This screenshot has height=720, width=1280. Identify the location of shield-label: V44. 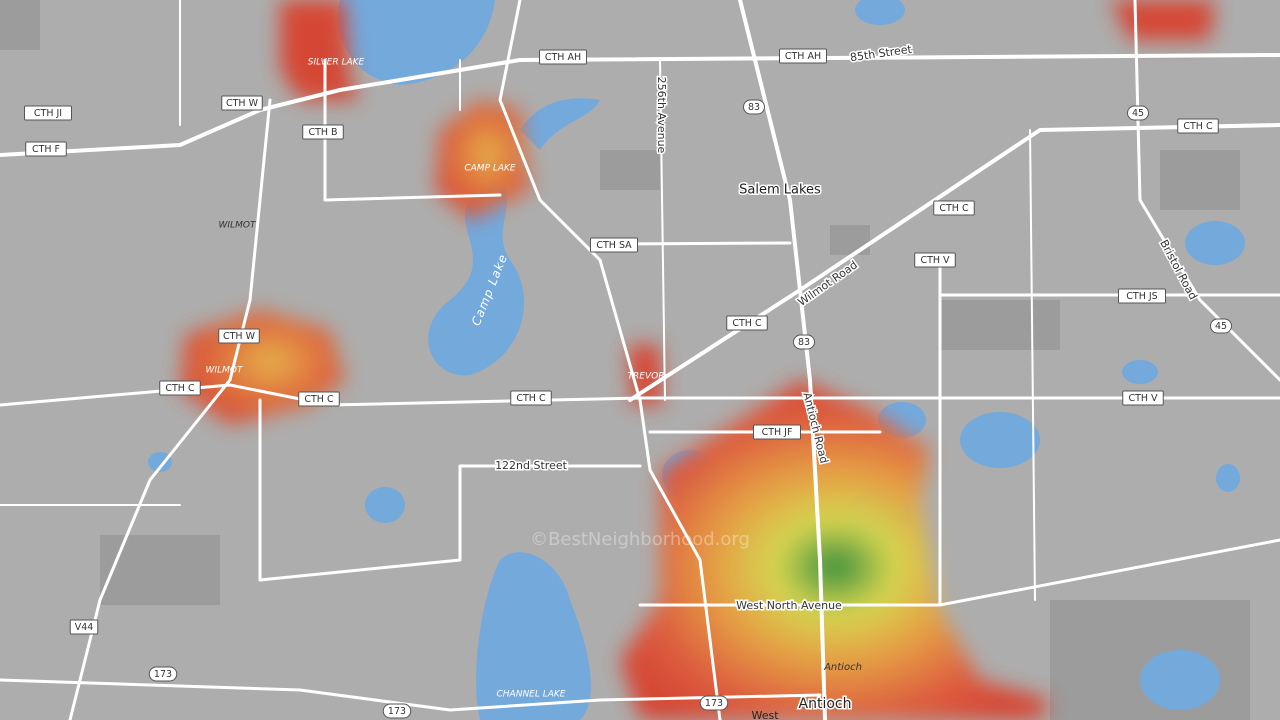
(84, 627).